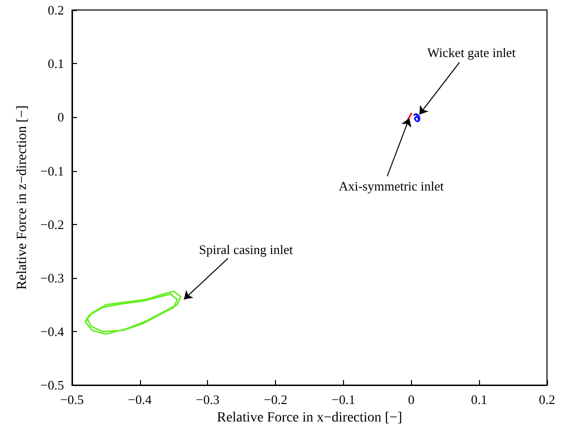 This screenshot has width=574, height=430. I want to click on y-tick-label: −0.3, so click(52, 278).